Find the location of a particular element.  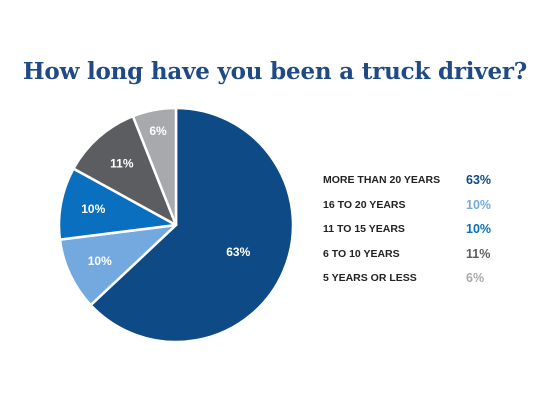

legend-entry: MORE THAN 20 YEARS 63% is located at coordinates (413, 180).